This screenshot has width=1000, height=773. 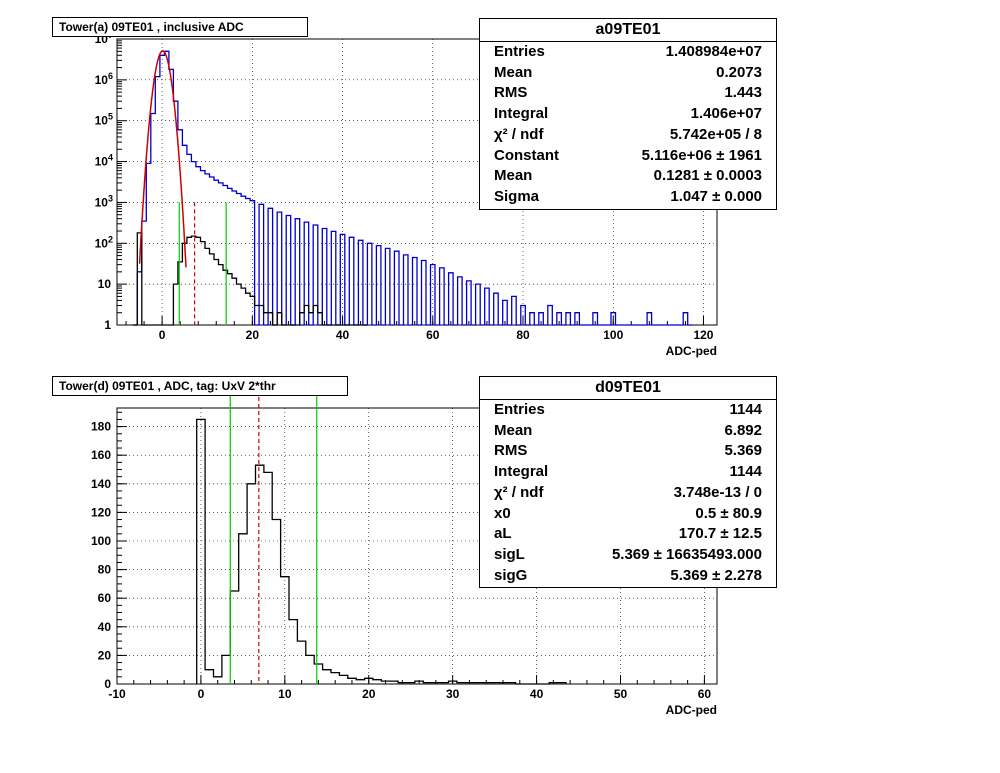 What do you see at coordinates (728, 513) in the screenshot?
I see `stat-value: 0.5 ± 80.9` at bounding box center [728, 513].